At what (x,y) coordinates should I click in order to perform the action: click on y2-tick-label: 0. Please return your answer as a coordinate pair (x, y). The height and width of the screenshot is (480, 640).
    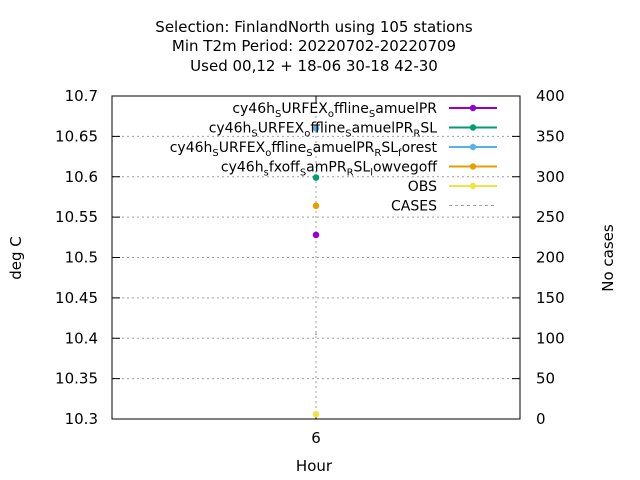
    Looking at the image, I should click on (541, 419).